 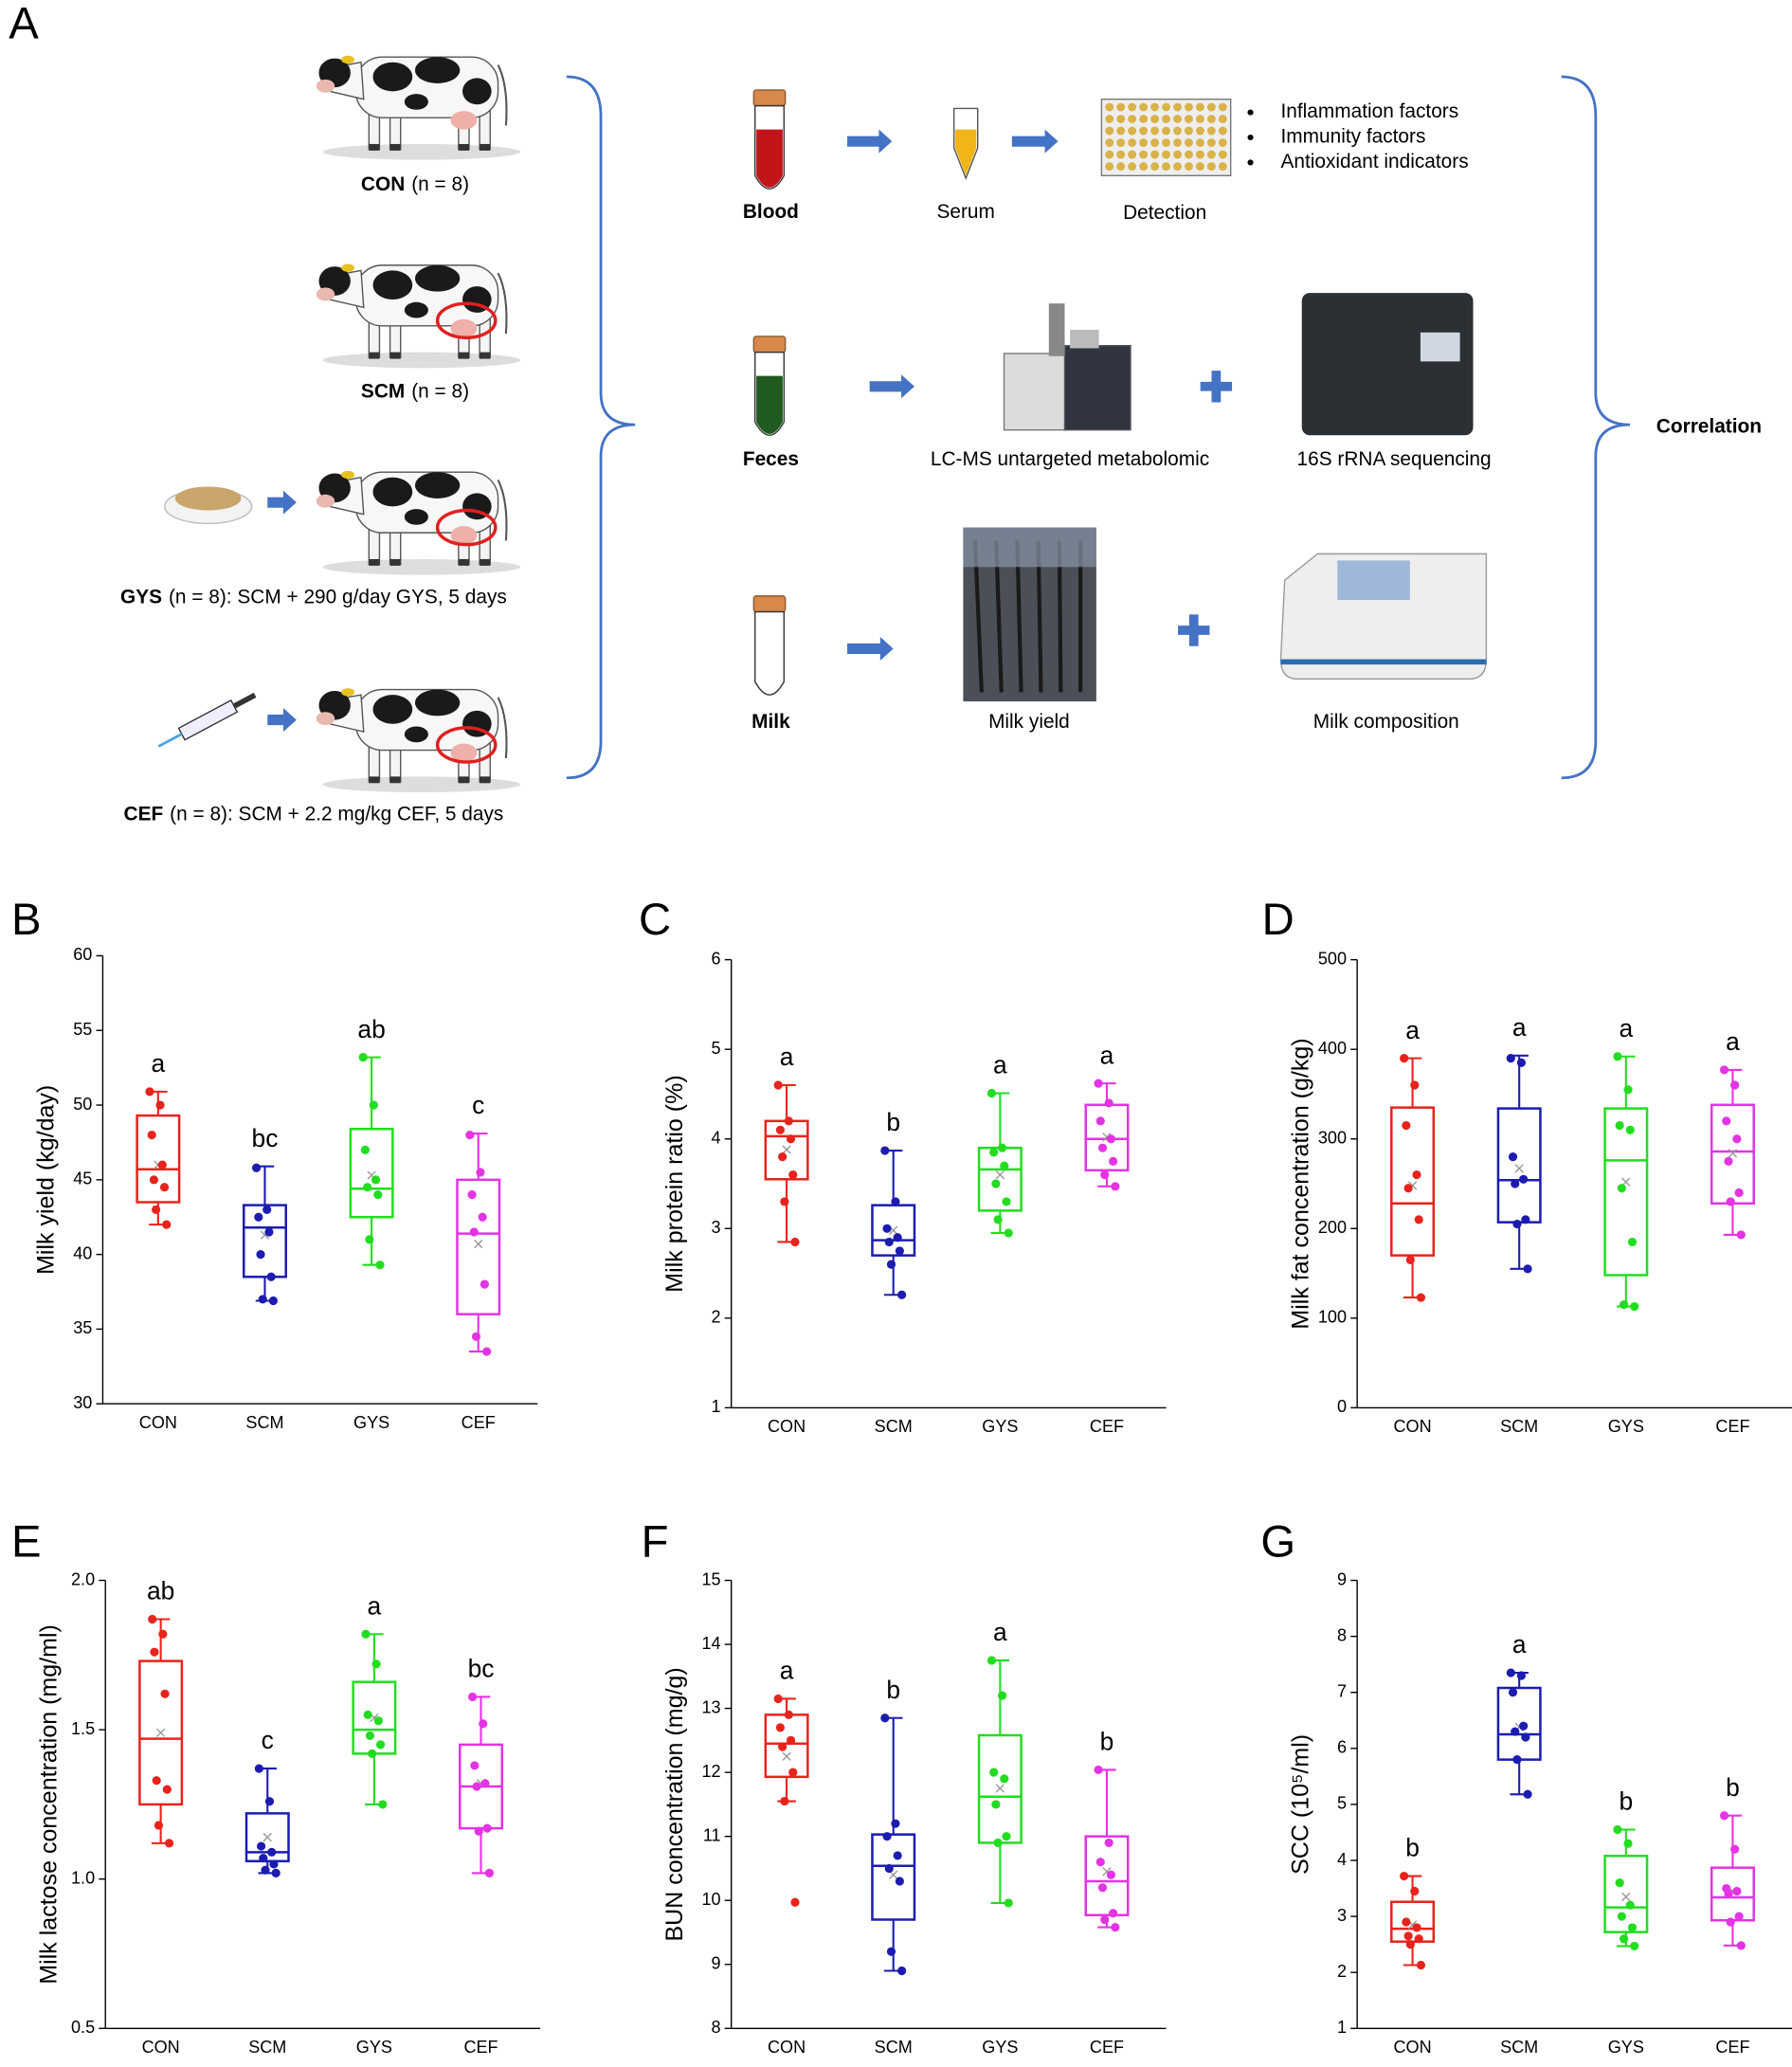 What do you see at coordinates (711, 1643) in the screenshot?
I see `y-tick-label: 14` at bounding box center [711, 1643].